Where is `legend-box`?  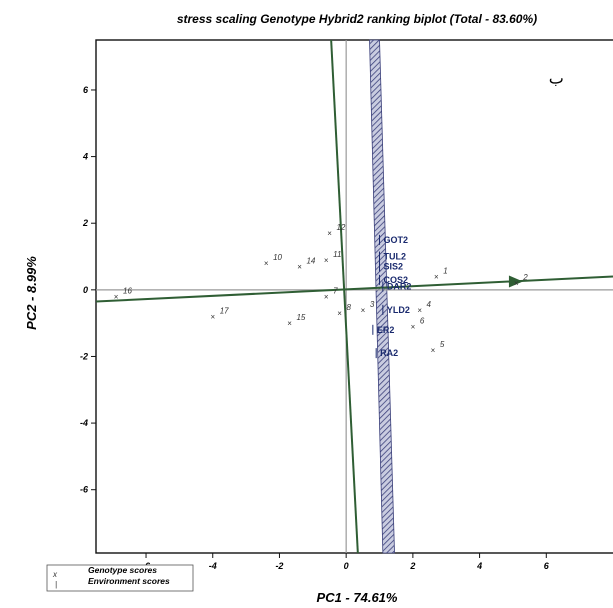 legend-box is located at coordinates (120, 578).